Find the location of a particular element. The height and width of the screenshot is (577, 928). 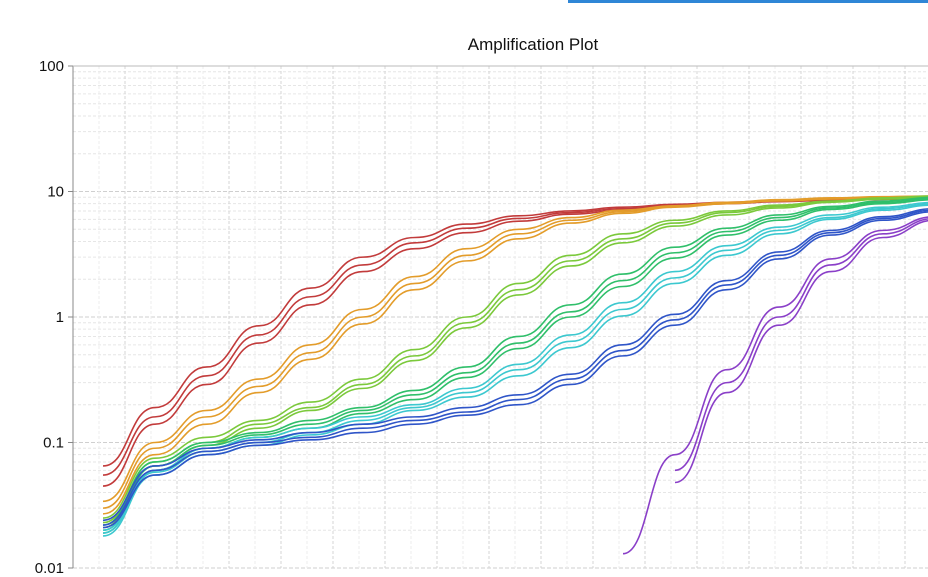

chart-title: Amplification Plot is located at coordinates (533, 44).